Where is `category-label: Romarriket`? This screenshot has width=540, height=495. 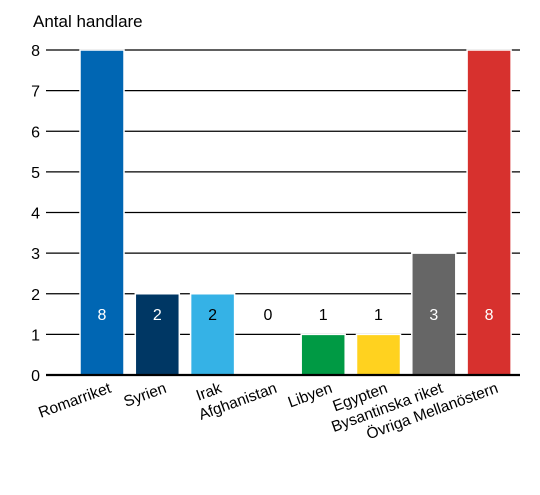
category-label: Romarriket is located at coordinates (75, 401).